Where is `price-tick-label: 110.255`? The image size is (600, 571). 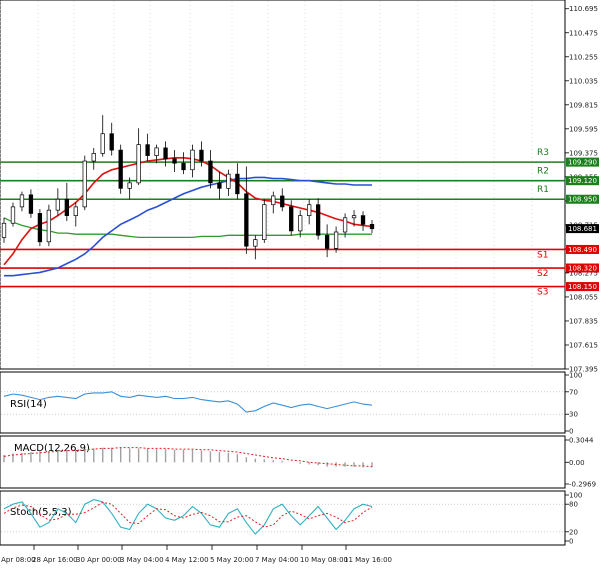
price-tick-label: 110.255 is located at coordinates (583, 57).